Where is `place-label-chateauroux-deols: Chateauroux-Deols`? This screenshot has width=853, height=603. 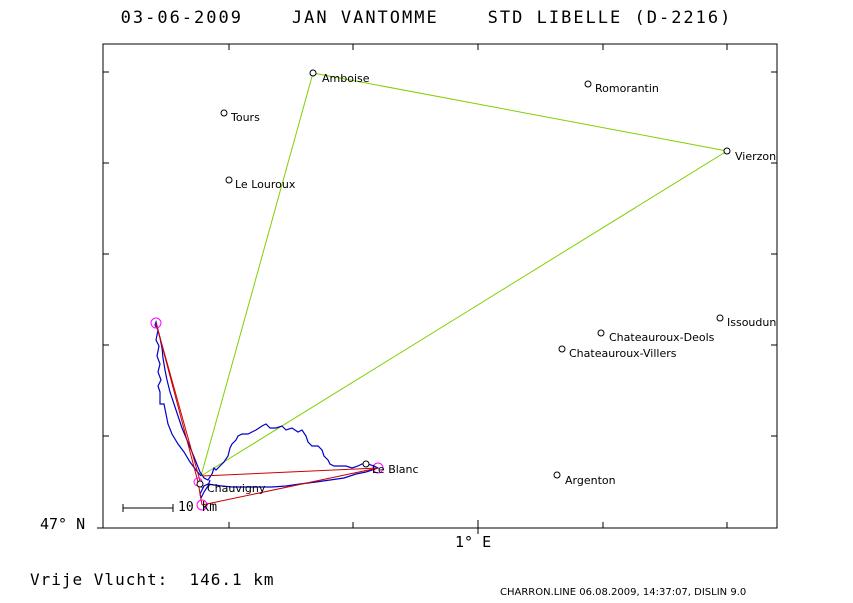
place-label-chateauroux-deols: Chateauroux-Deols is located at coordinates (662, 337).